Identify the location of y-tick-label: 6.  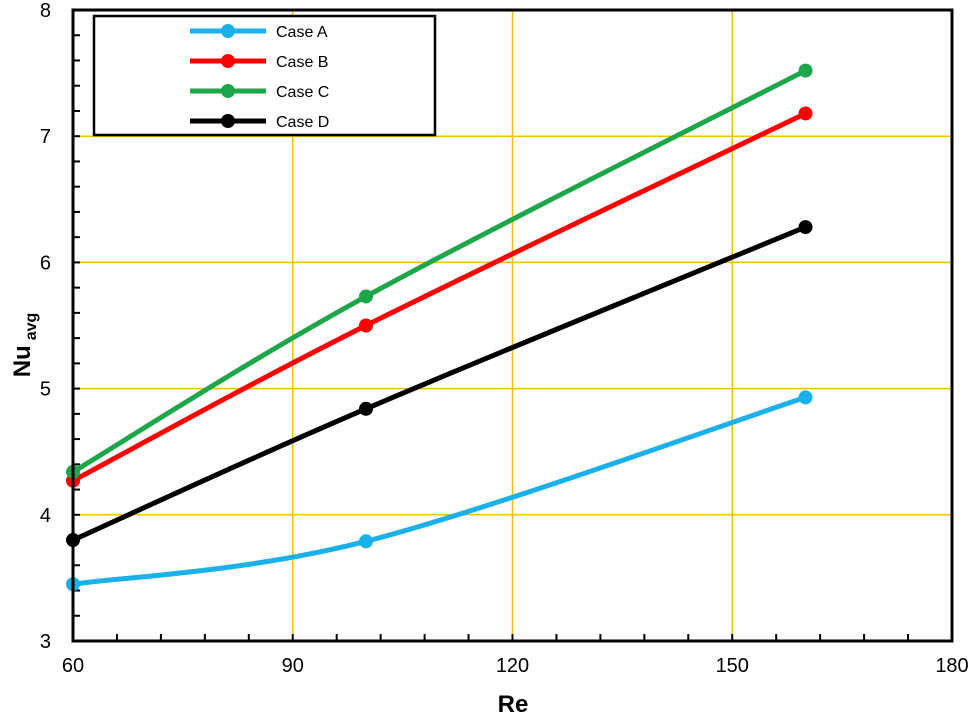
(45, 263).